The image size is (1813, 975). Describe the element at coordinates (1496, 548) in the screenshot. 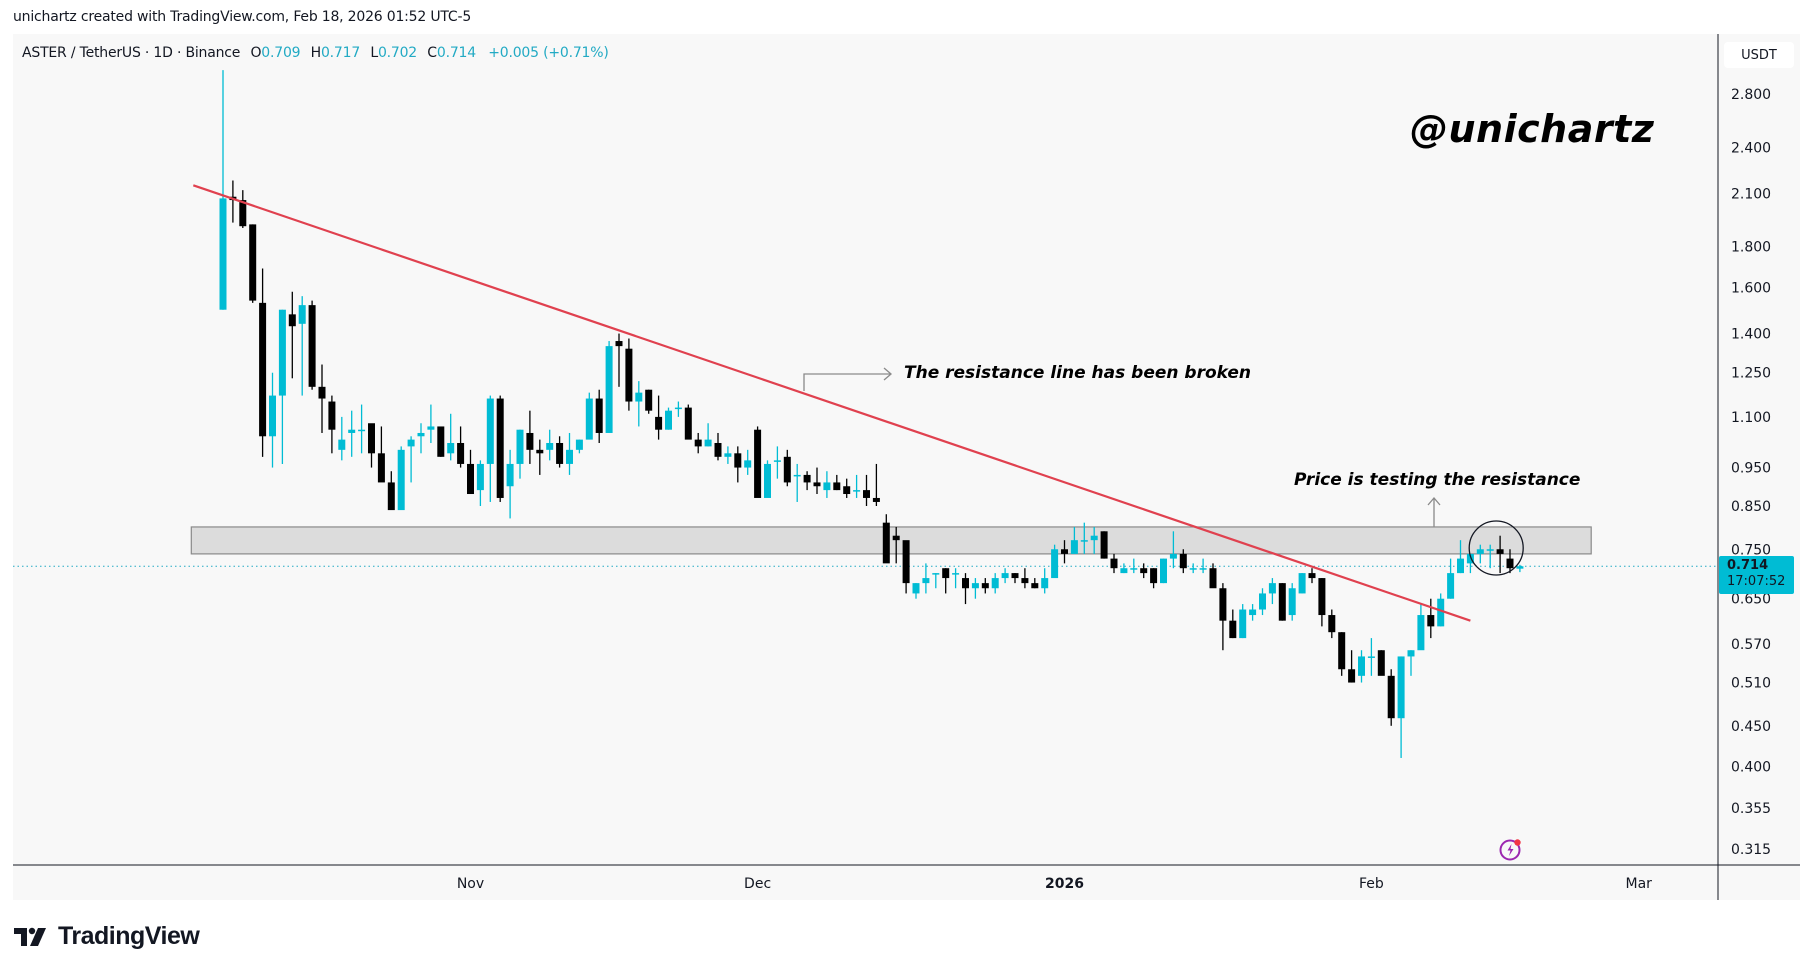

I see `circle-marker` at that location.